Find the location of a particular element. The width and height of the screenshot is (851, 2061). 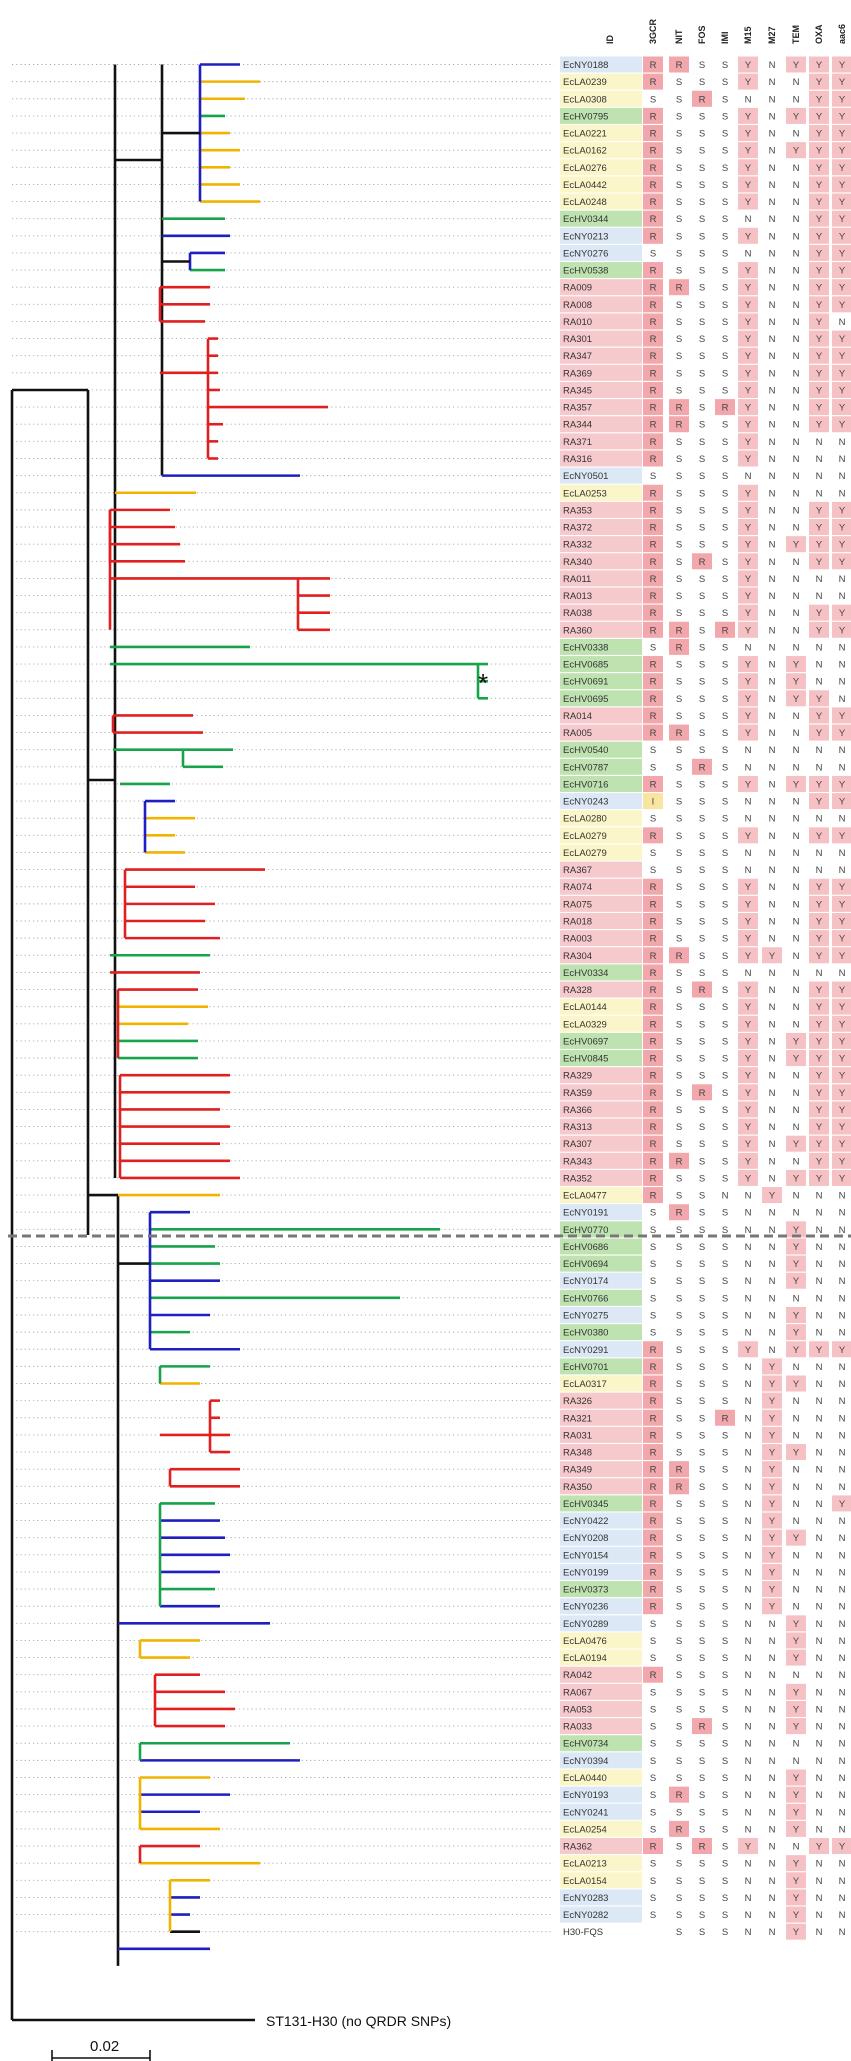

column-header: FOS is located at coordinates (702, 34).